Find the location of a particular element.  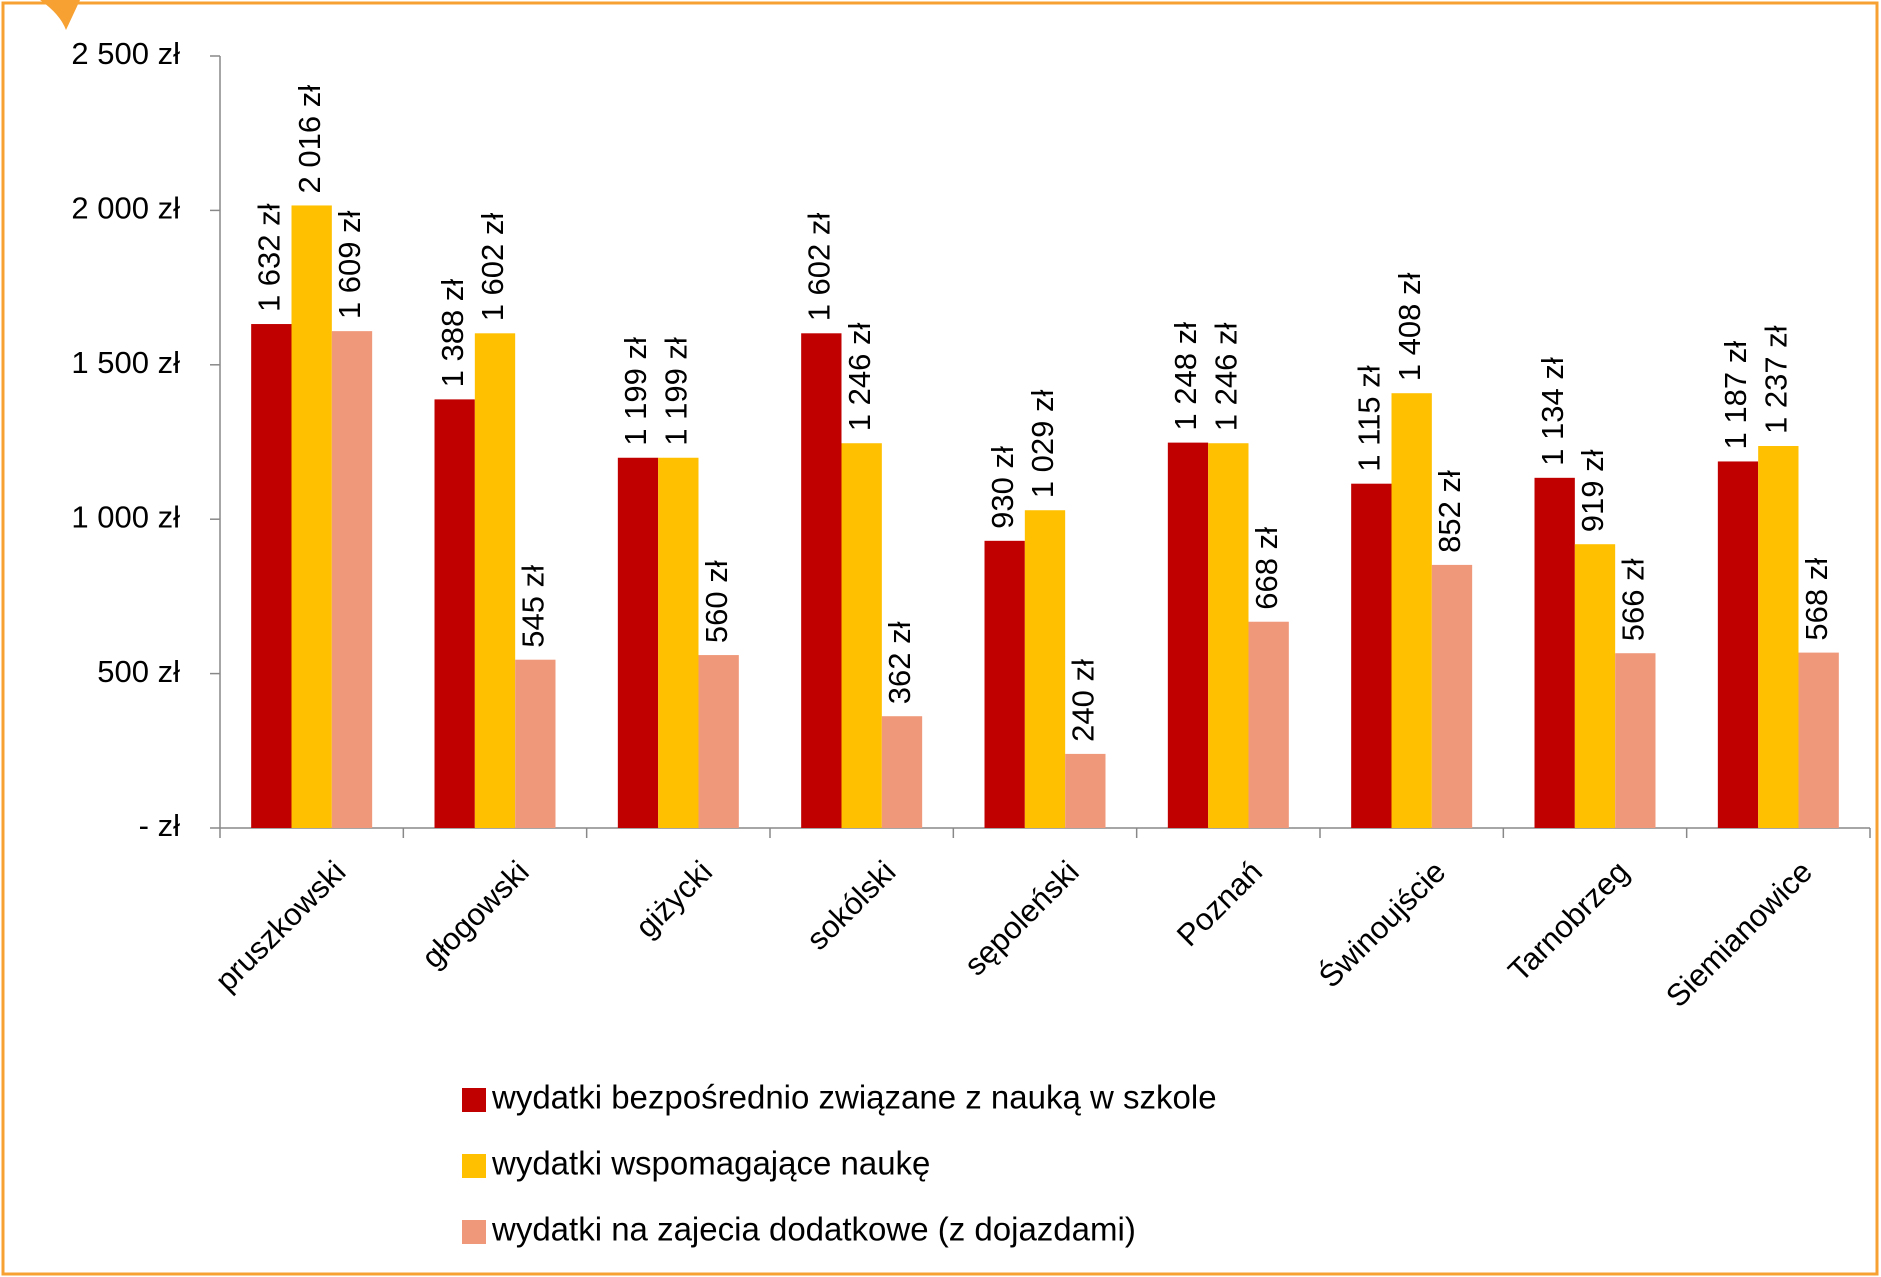

y-tick-label: 1 500 zł is located at coordinates (125, 362).